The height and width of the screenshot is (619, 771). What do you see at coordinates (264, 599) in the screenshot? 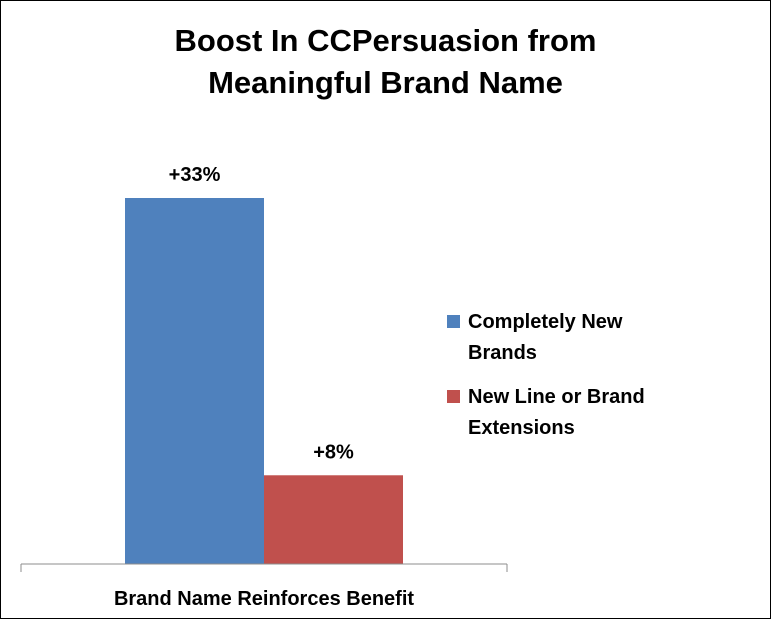
I see `x-category-label: Brand Name Reinforces Benefit` at bounding box center [264, 599].